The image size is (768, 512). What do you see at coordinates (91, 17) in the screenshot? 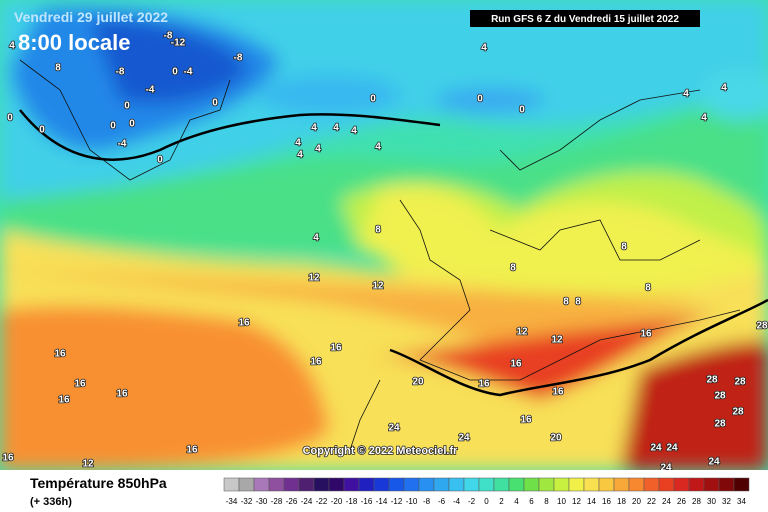
I see `date: Vendredi 29 juillet 2022` at bounding box center [91, 17].